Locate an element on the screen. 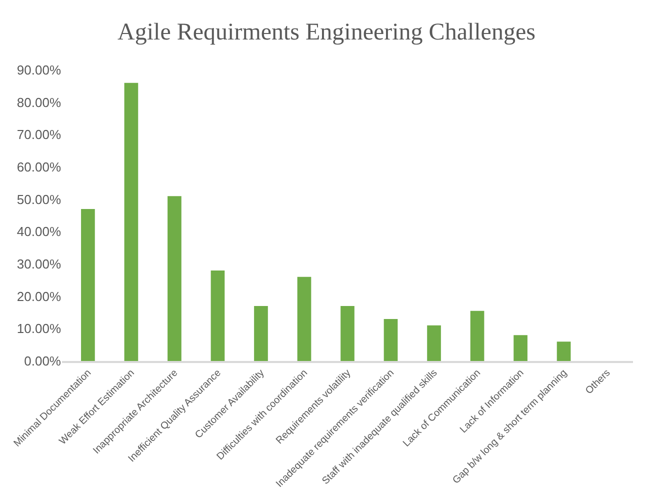  y-tick-label: 90.00% is located at coordinates (39, 70).